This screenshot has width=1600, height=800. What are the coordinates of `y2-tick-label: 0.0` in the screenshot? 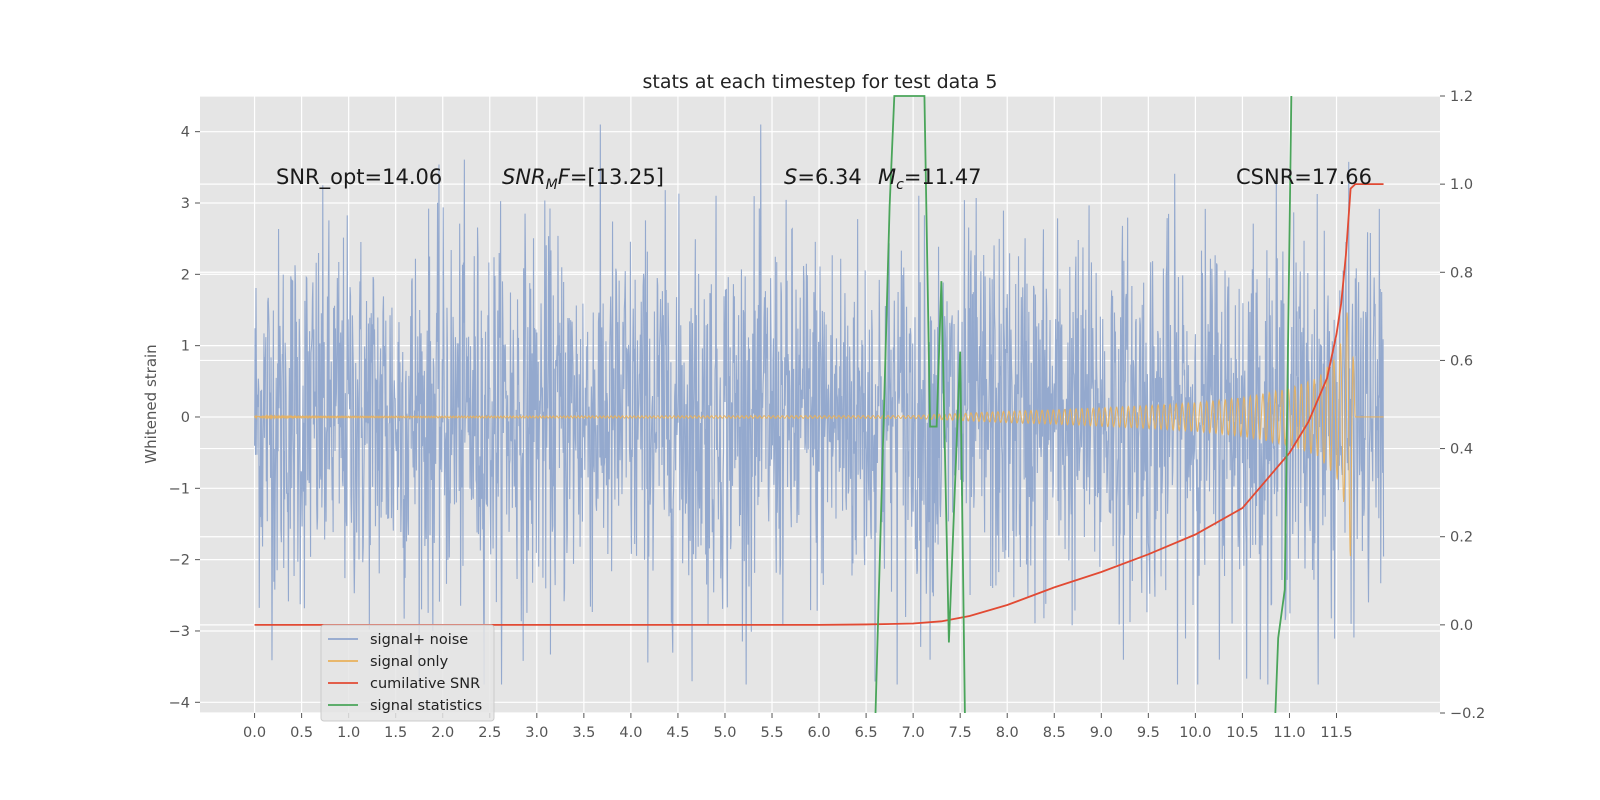 It's located at (1461, 626).